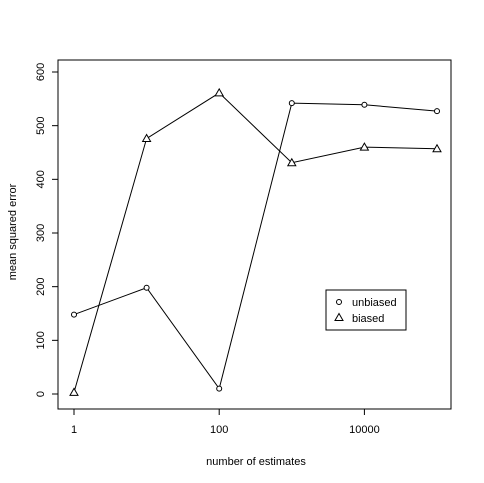  What do you see at coordinates (74, 430) in the screenshot?
I see `x-tick-label: 1` at bounding box center [74, 430].